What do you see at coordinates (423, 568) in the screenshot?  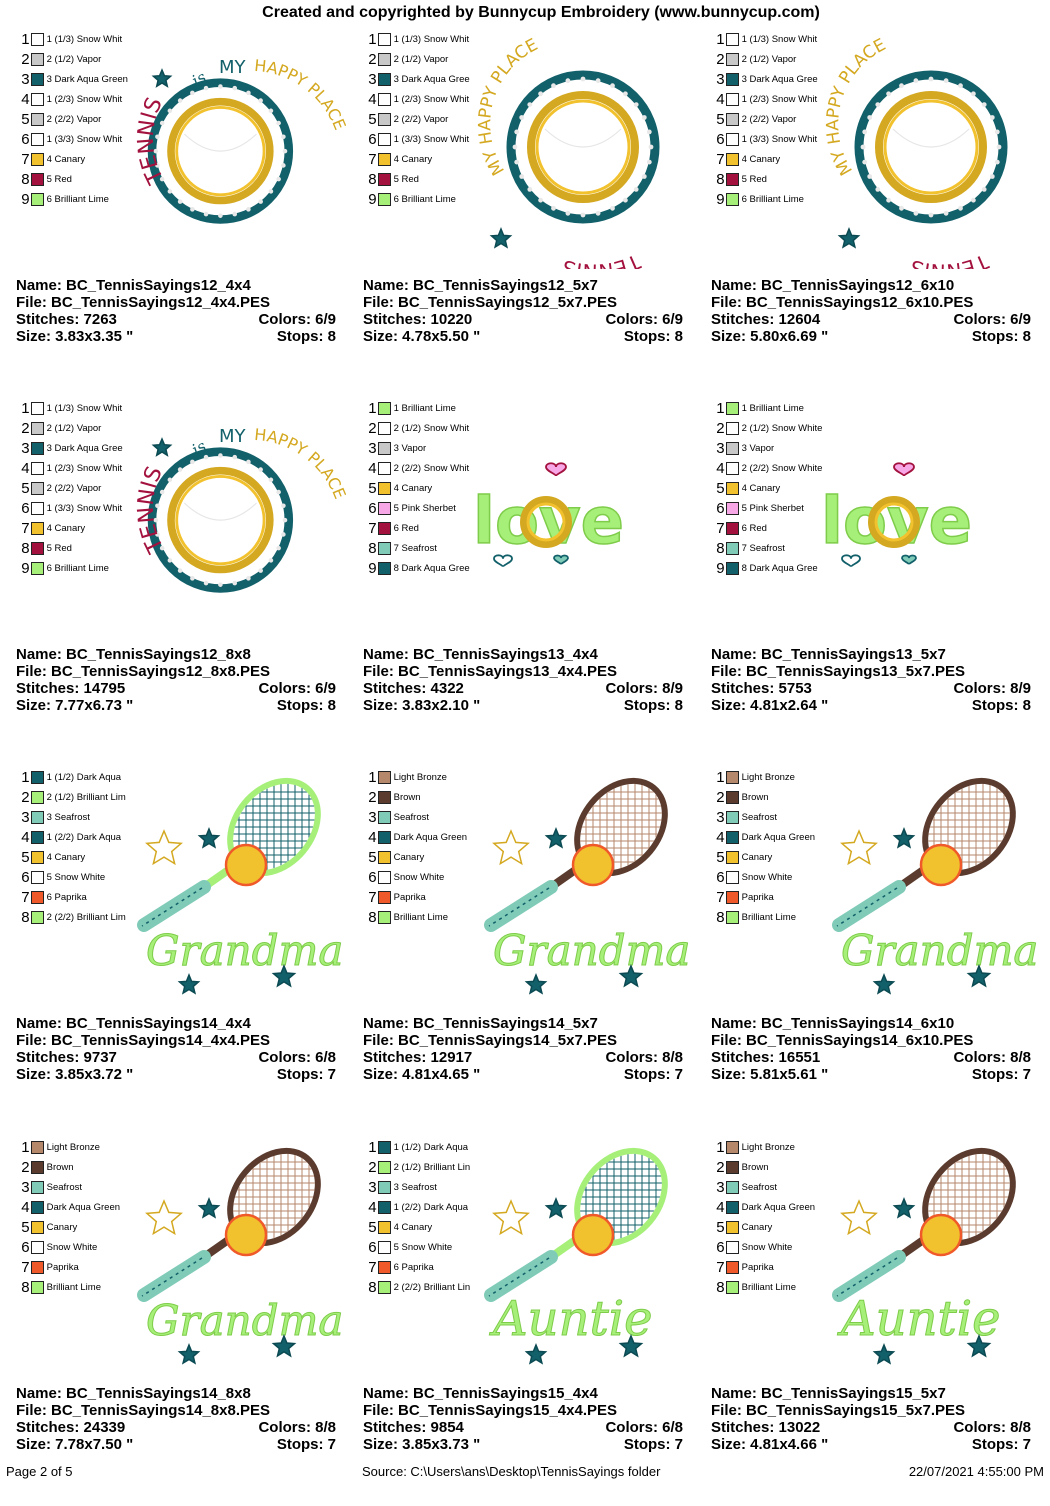 I see `color-row: 9 8 Dark Aqua Gree` at bounding box center [423, 568].